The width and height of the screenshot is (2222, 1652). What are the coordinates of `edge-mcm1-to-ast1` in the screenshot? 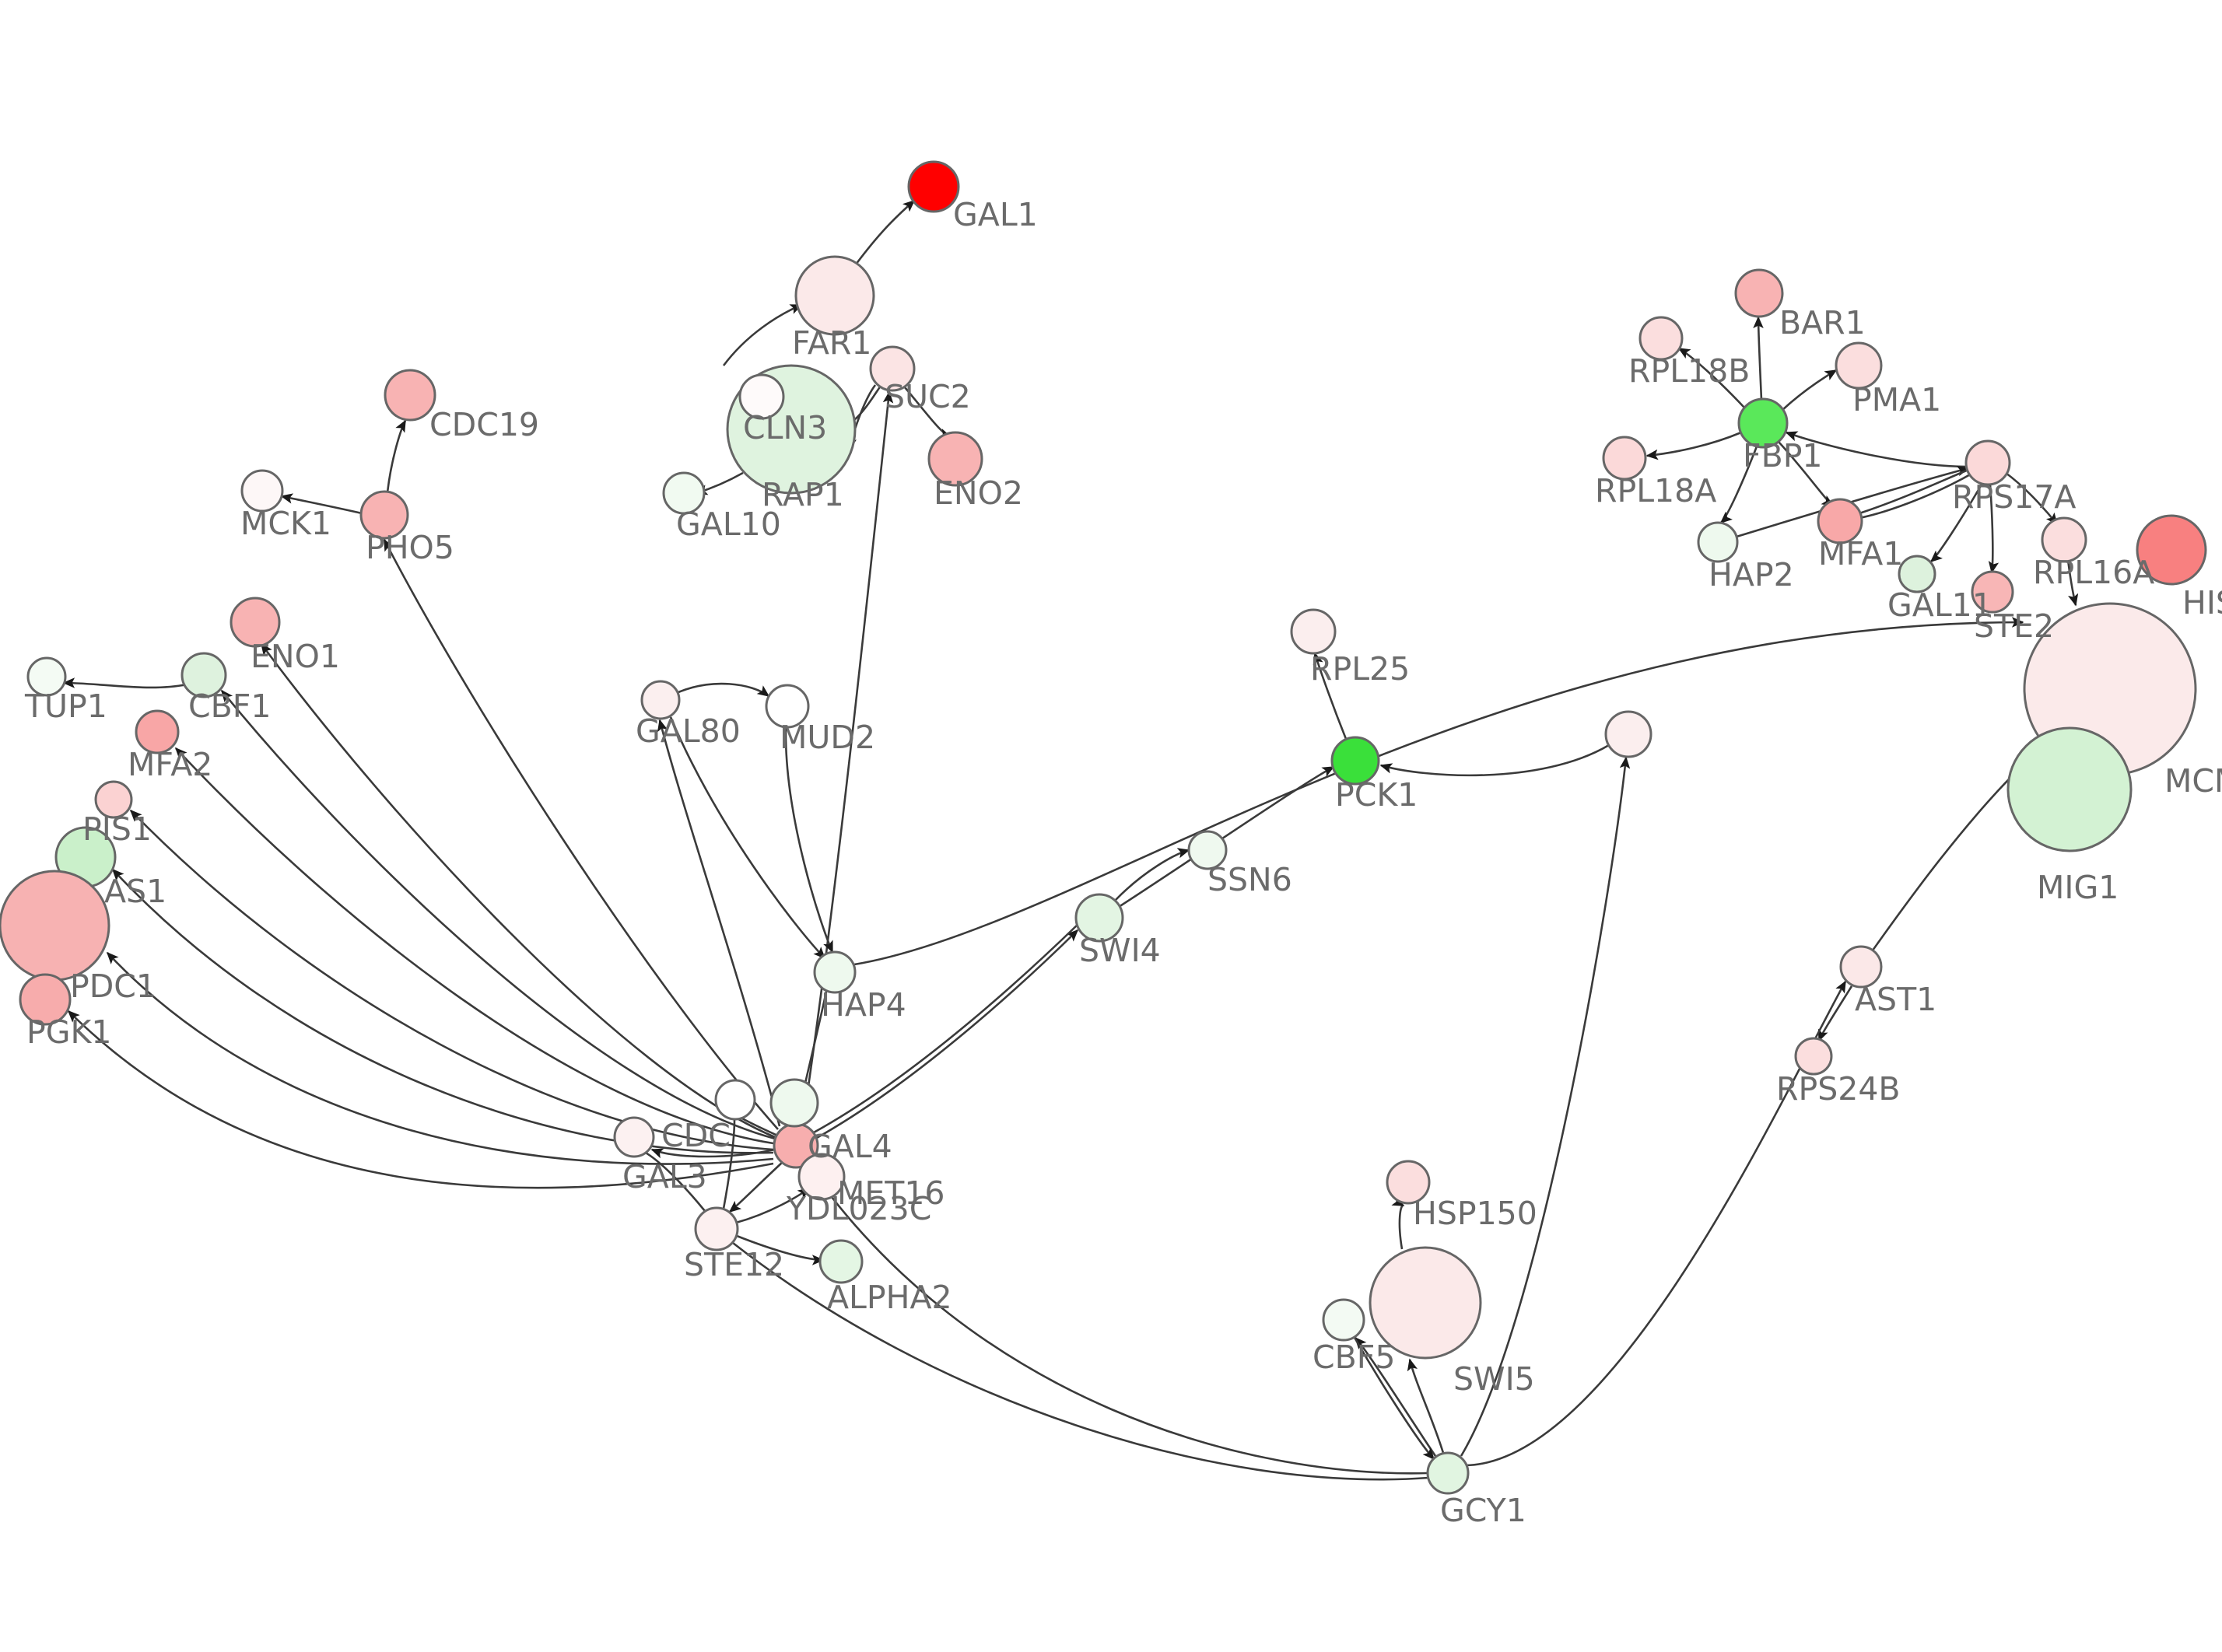 It's located at (1948, 857).